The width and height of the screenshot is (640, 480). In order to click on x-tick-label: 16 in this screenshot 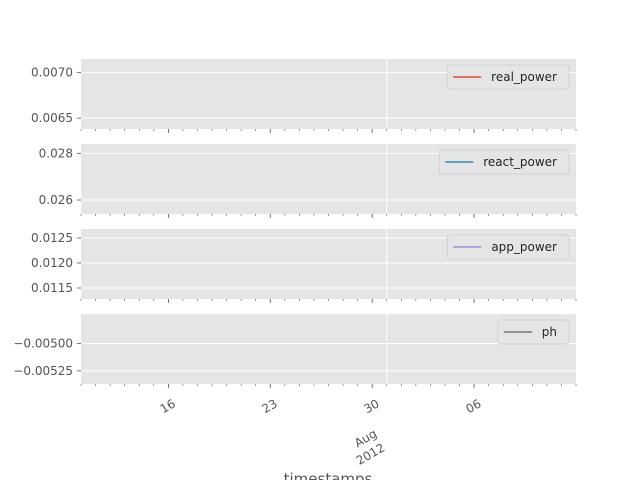, I will do `click(168, 406)`.